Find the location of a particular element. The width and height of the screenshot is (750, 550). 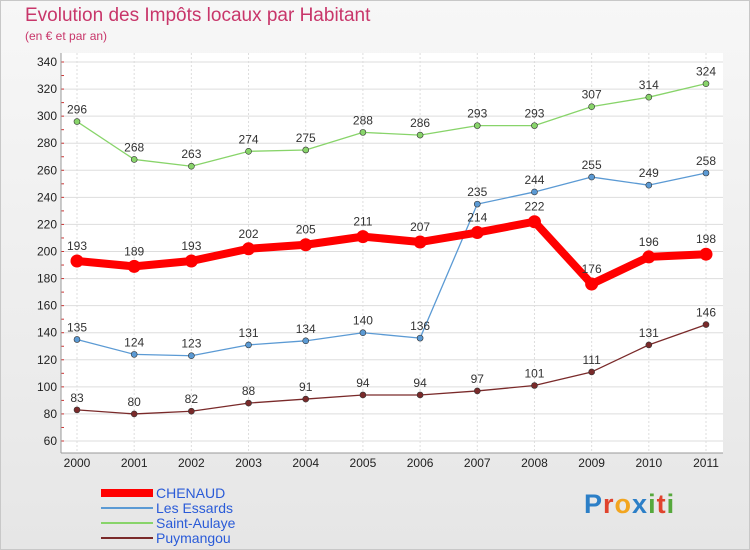

data-label-les-essards: 134 is located at coordinates (306, 329).